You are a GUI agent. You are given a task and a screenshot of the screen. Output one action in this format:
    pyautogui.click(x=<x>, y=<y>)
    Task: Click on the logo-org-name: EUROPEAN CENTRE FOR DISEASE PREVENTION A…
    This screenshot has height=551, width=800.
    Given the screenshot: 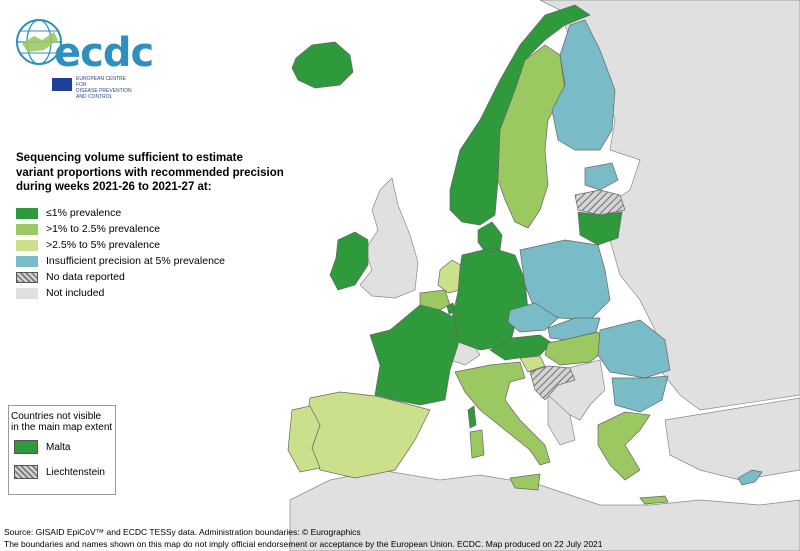 What is the action you would take?
    pyautogui.click(x=106, y=88)
    